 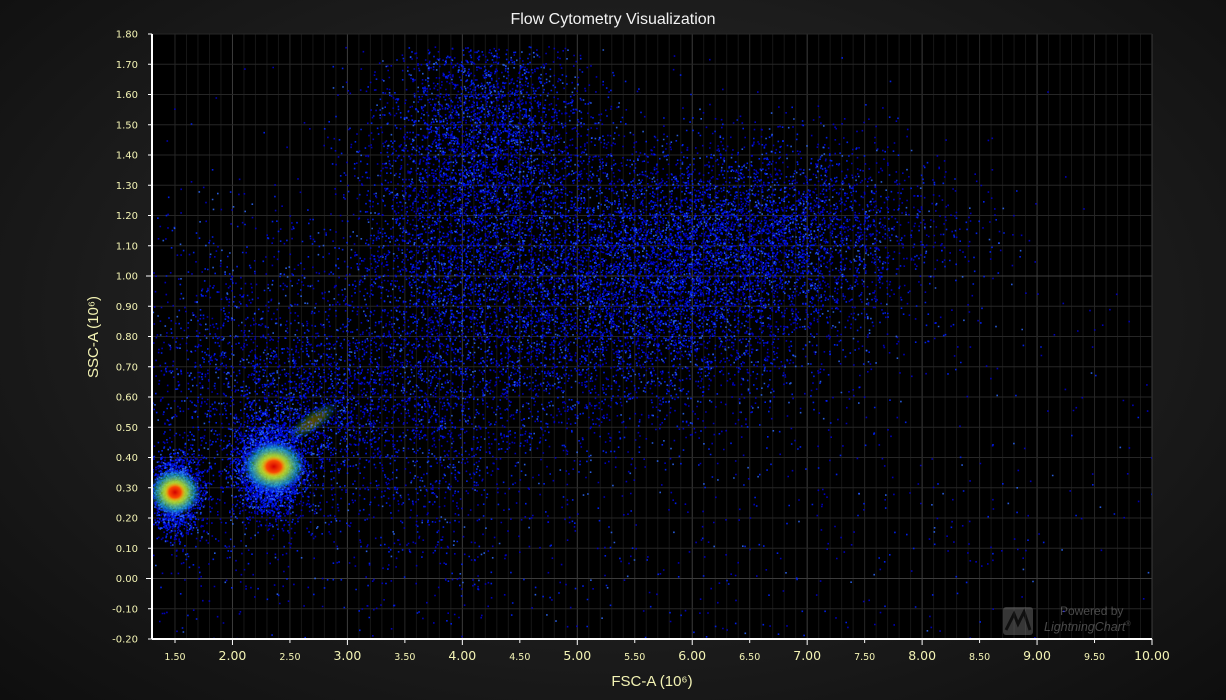 What do you see at coordinates (127, 246) in the screenshot?
I see `y-tick-label-13: 1.10` at bounding box center [127, 246].